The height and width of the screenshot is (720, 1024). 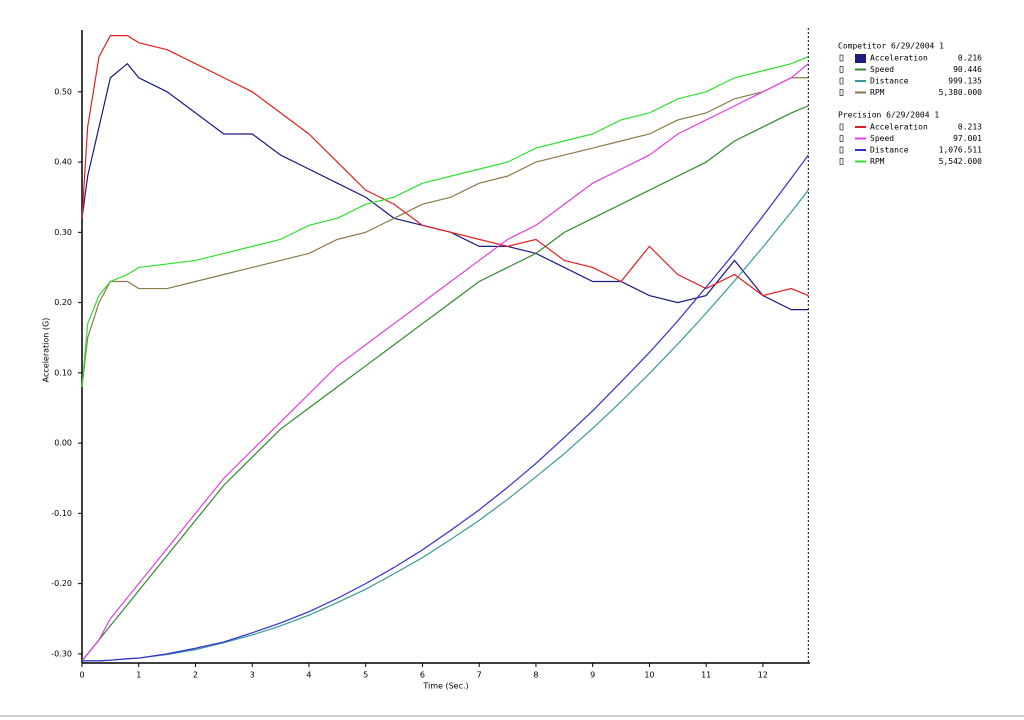 What do you see at coordinates (891, 46) in the screenshot?
I see `legend-title: Competitor 6/29/2004 1` at bounding box center [891, 46].